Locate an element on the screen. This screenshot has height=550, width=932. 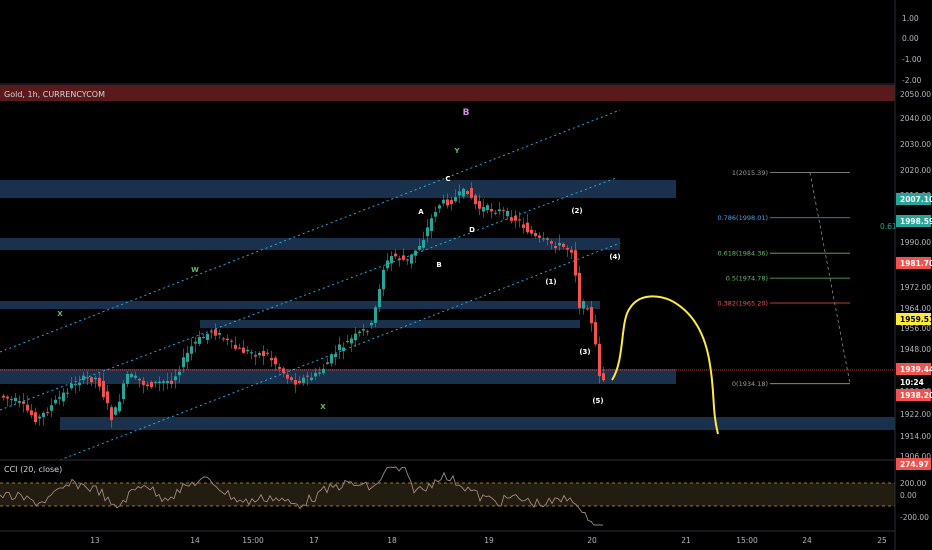
svg-text: 2007.10 is located at coordinates (916, 199).